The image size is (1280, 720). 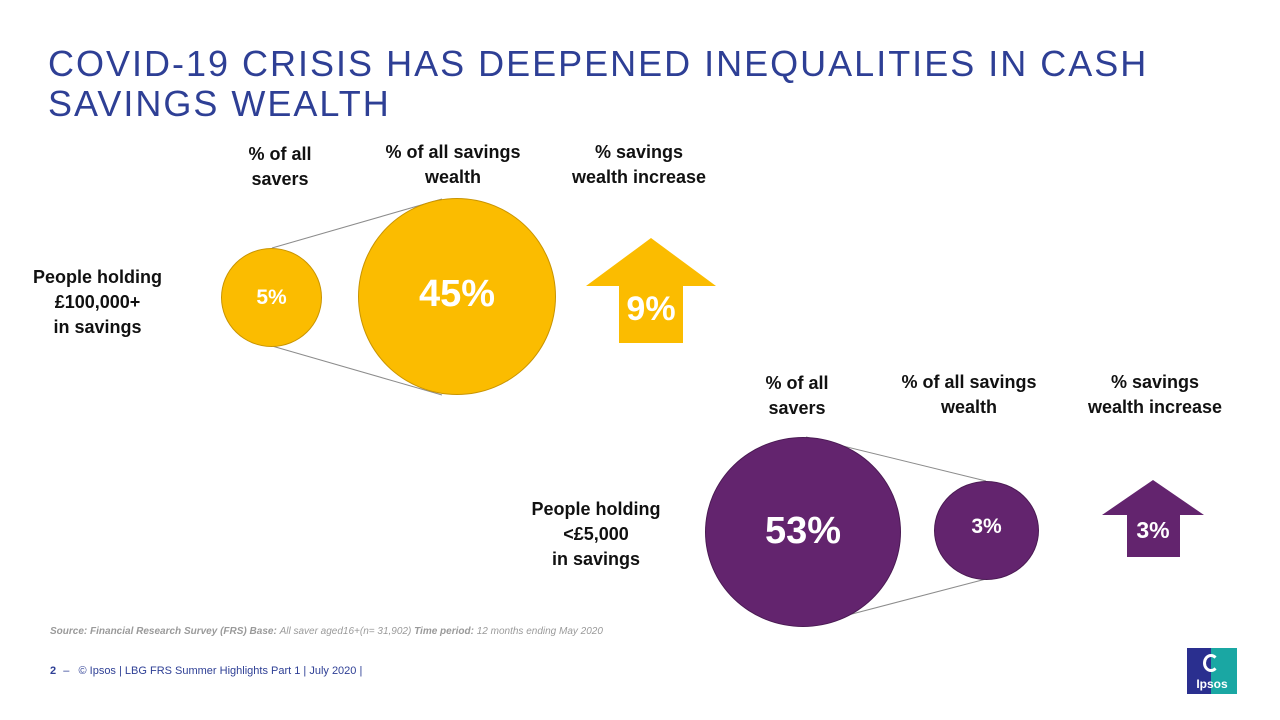 I want to click on bottom-increase-arrow-icon, so click(x=1153, y=518).